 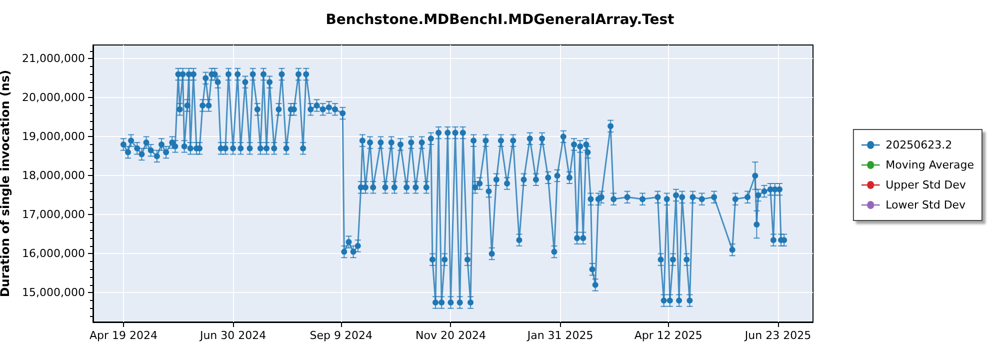 I want to click on legend-label: Moving Average, so click(x=930, y=165).